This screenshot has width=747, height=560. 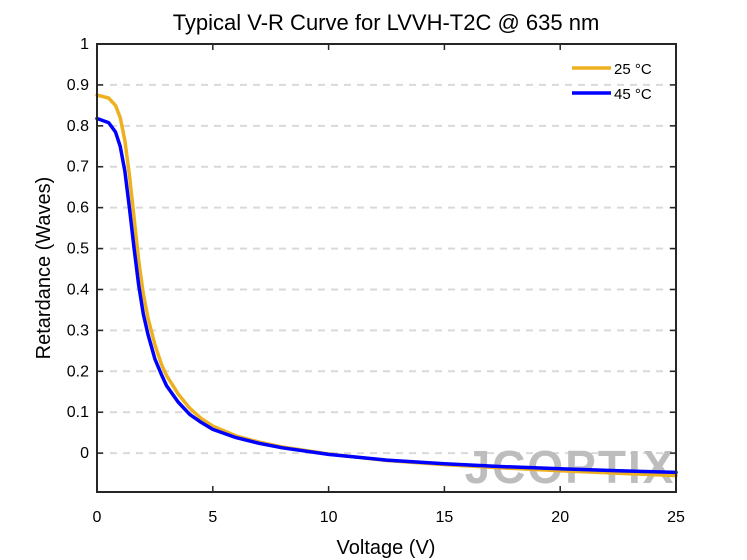 What do you see at coordinates (386, 548) in the screenshot?
I see `x-axis-label: Voltage (V)` at bounding box center [386, 548].